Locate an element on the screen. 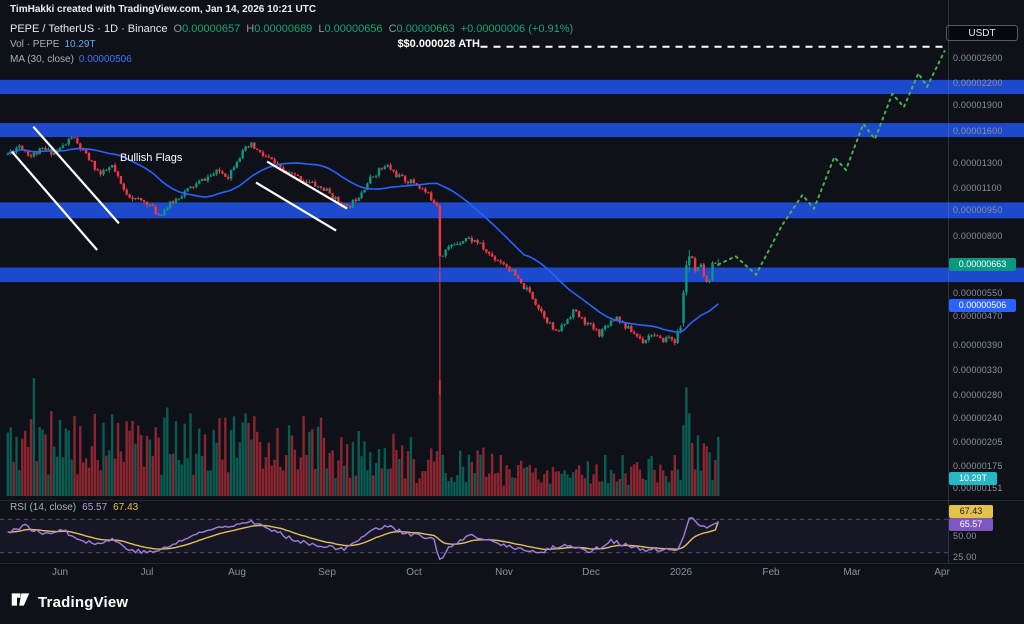 This screenshot has height=624, width=1024. ma-legend-label: MA (30, close) is located at coordinates (42, 59).